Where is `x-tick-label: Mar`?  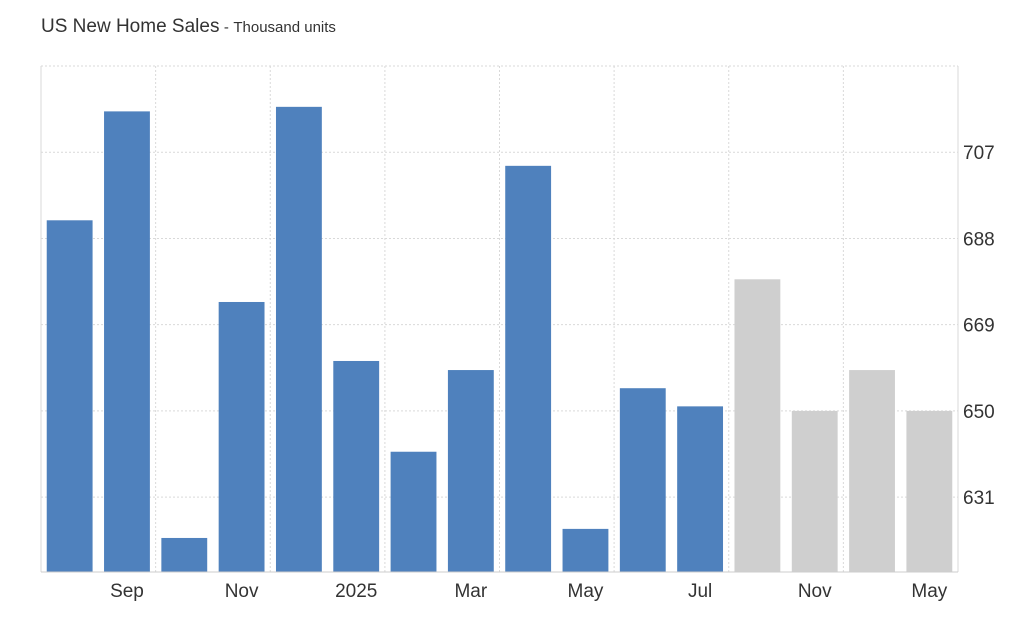
x-tick-label: Mar is located at coordinates (470, 591).